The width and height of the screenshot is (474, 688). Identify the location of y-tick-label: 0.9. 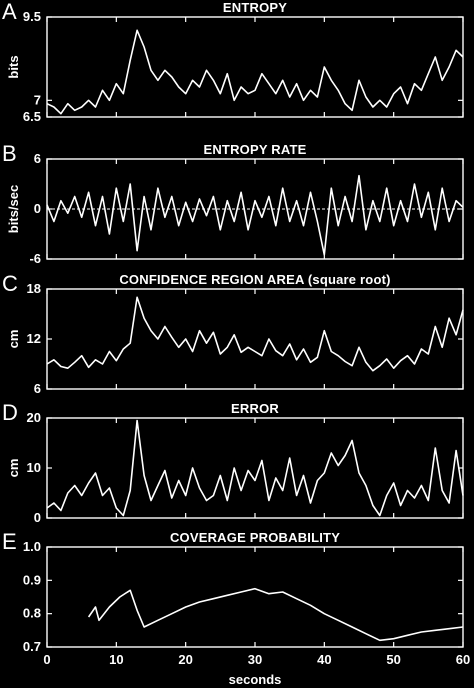
(32, 579).